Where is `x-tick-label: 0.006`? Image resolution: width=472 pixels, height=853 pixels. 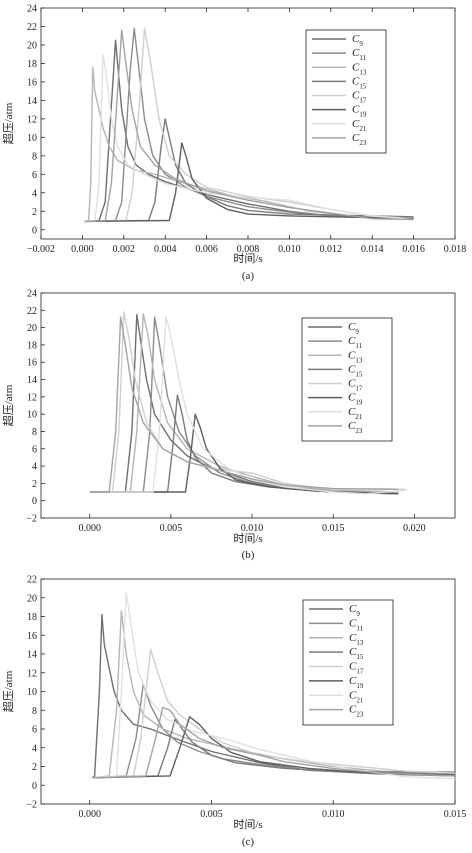 x-tick-label: 0.006 is located at coordinates (206, 249).